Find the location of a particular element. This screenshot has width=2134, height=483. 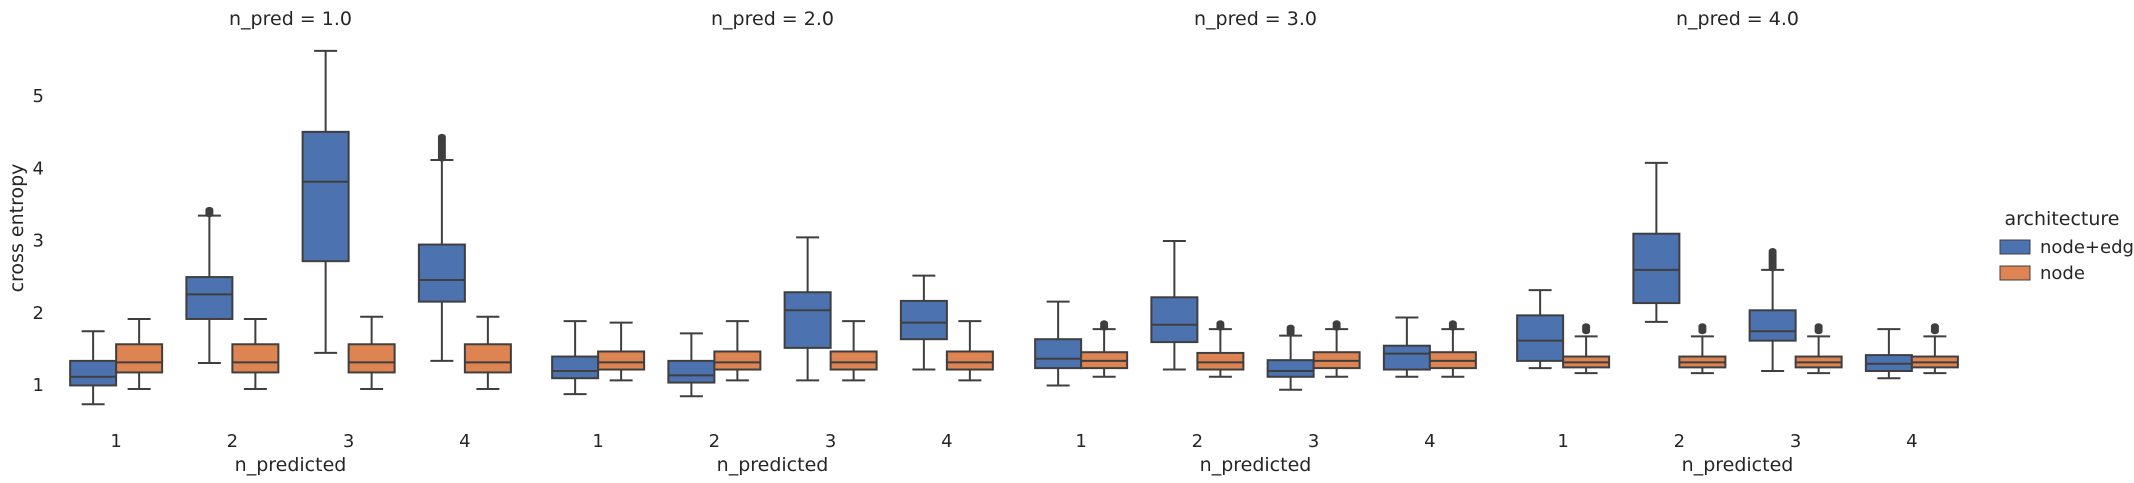

panel-title: n_pred = 2.0 is located at coordinates (772, 19).